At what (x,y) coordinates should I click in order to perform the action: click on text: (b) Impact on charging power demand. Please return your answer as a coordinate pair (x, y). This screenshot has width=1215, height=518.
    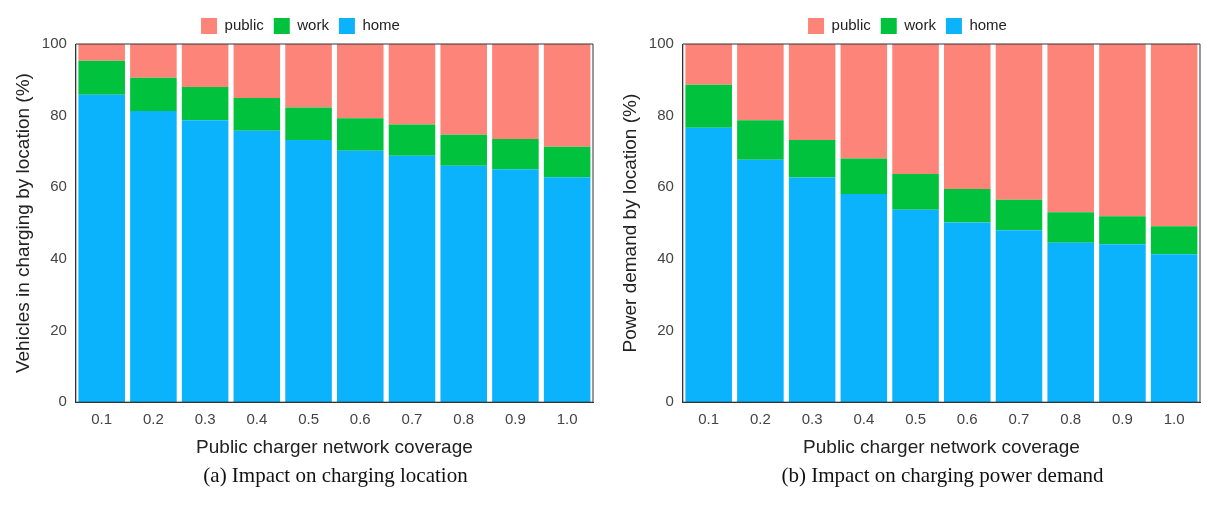
    Looking at the image, I should click on (942, 475).